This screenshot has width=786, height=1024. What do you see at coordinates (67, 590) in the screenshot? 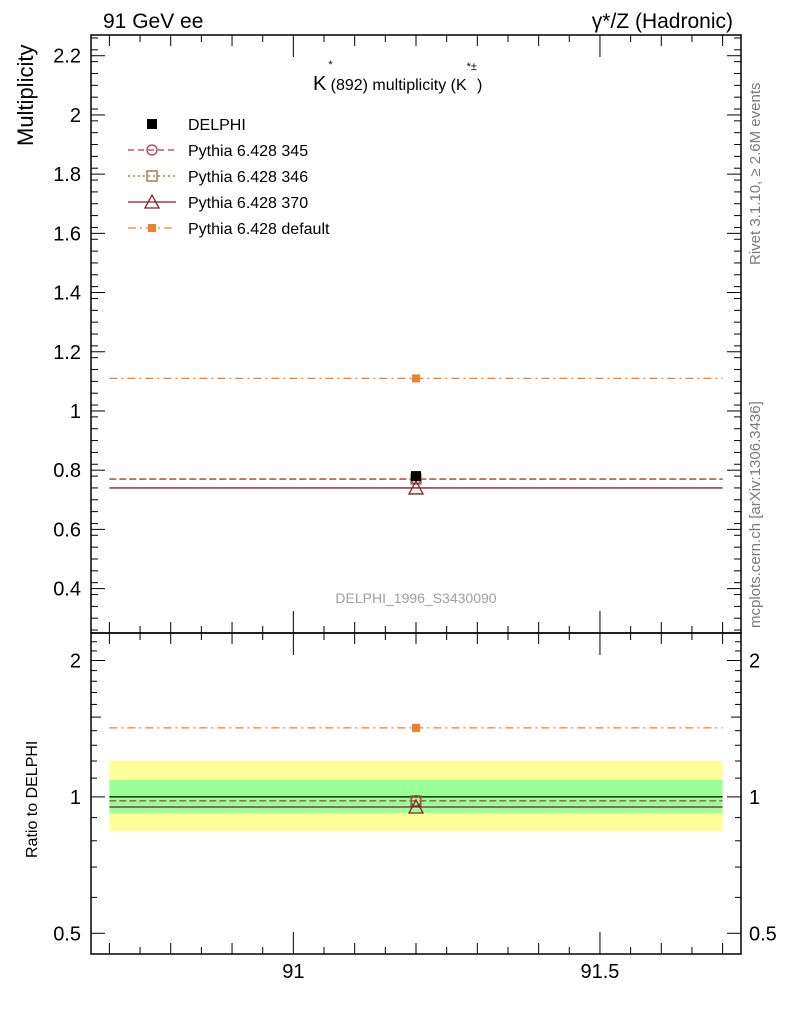
I see `main-ytick-label: 0.4` at bounding box center [67, 590].